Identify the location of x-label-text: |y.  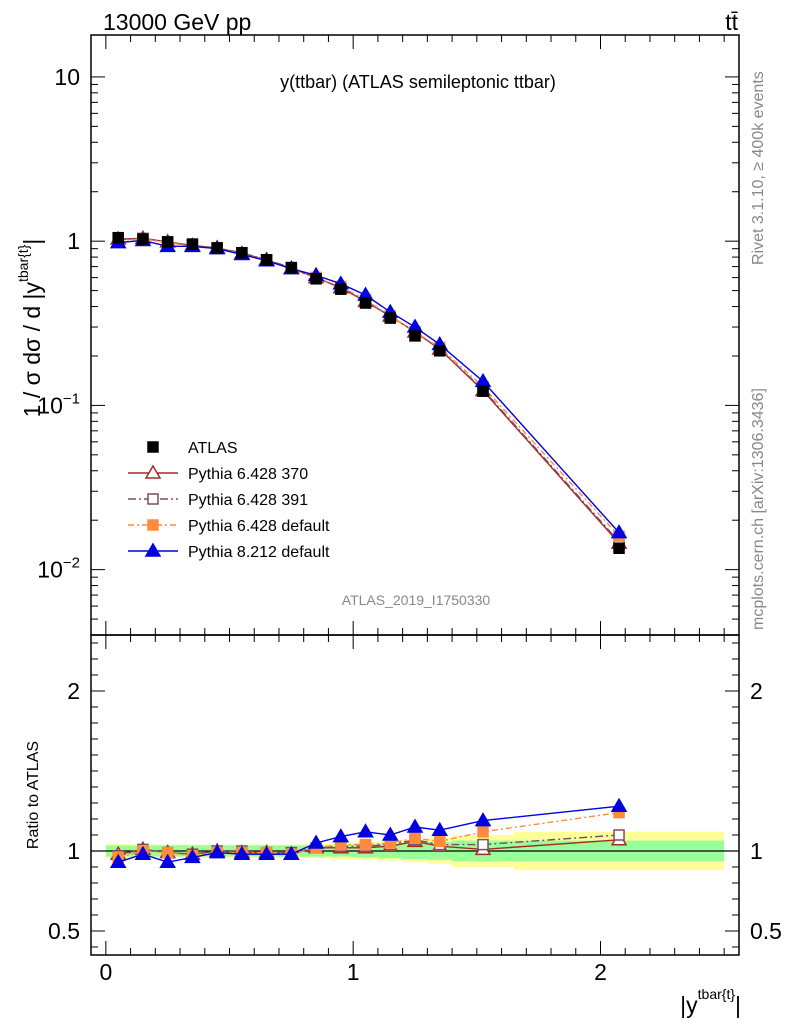
(689, 1005).